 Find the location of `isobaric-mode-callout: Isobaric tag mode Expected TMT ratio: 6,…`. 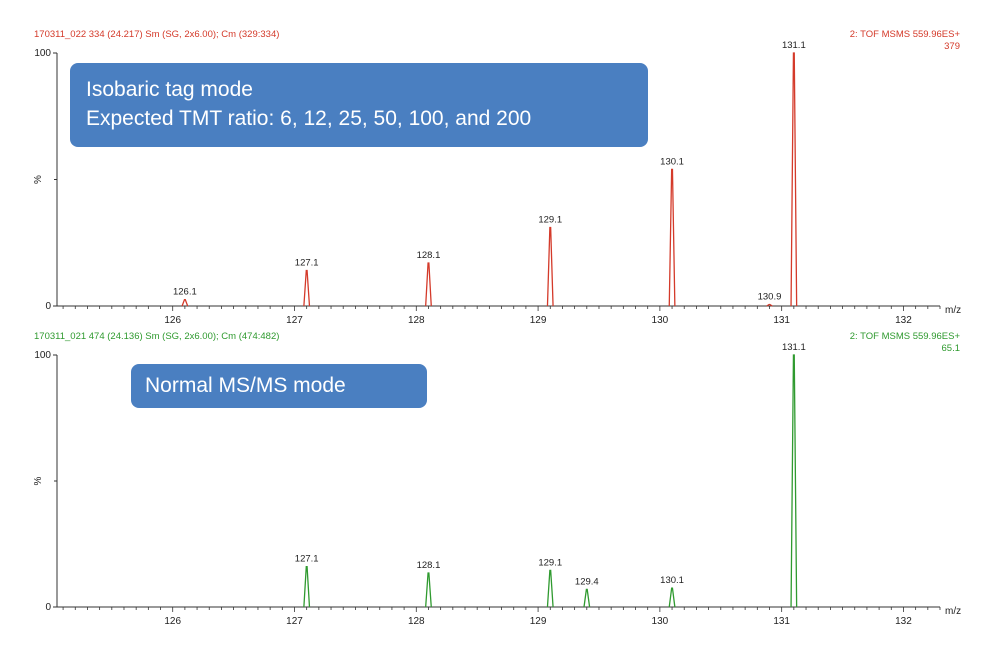

isobaric-mode-callout: Isobaric tag mode Expected TMT ratio: 6,… is located at coordinates (359, 105).